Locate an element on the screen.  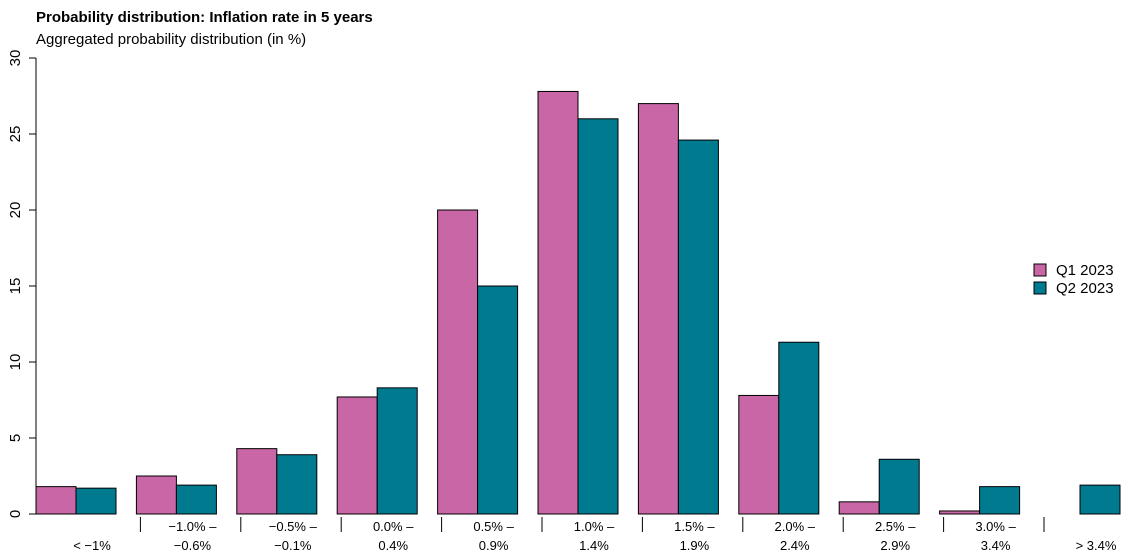
y-tick-label: 0 is located at coordinates (15, 514).